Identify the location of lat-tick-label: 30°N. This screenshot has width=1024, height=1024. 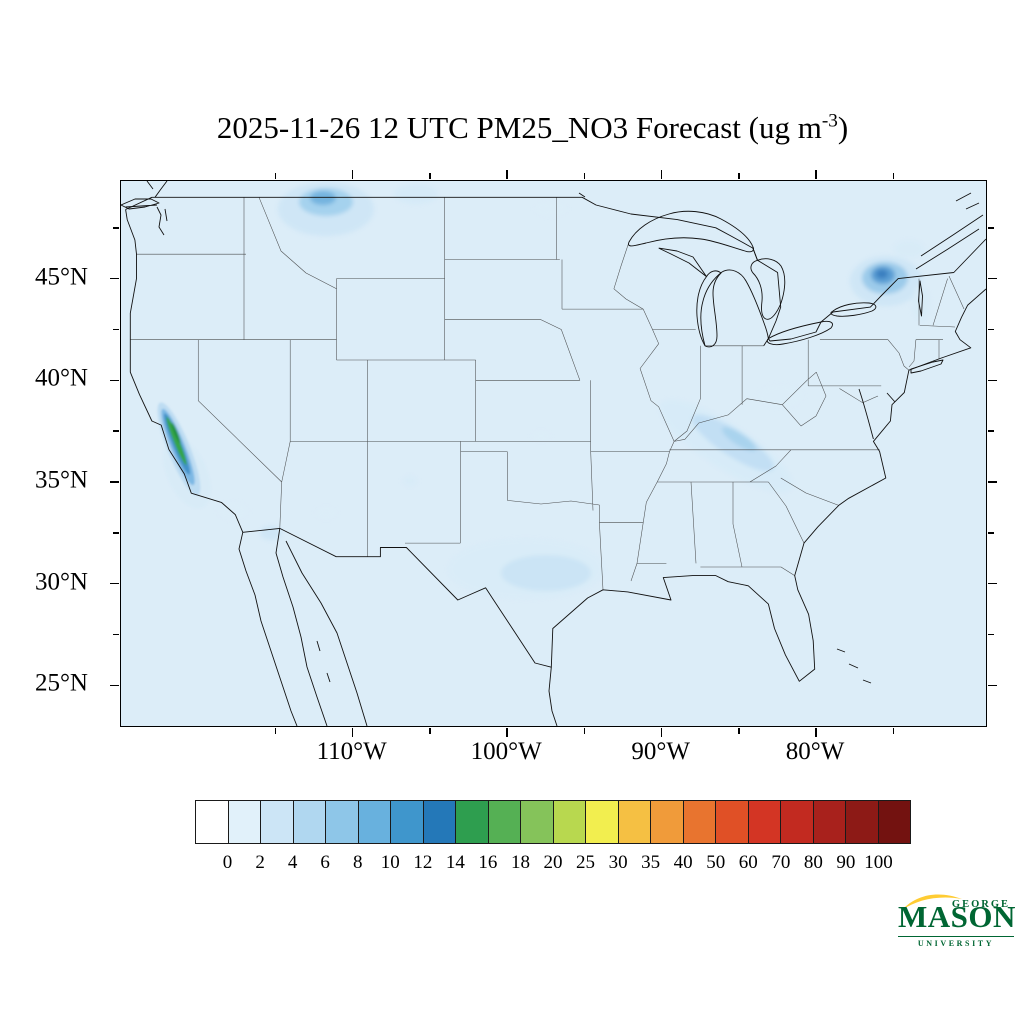
(61, 582).